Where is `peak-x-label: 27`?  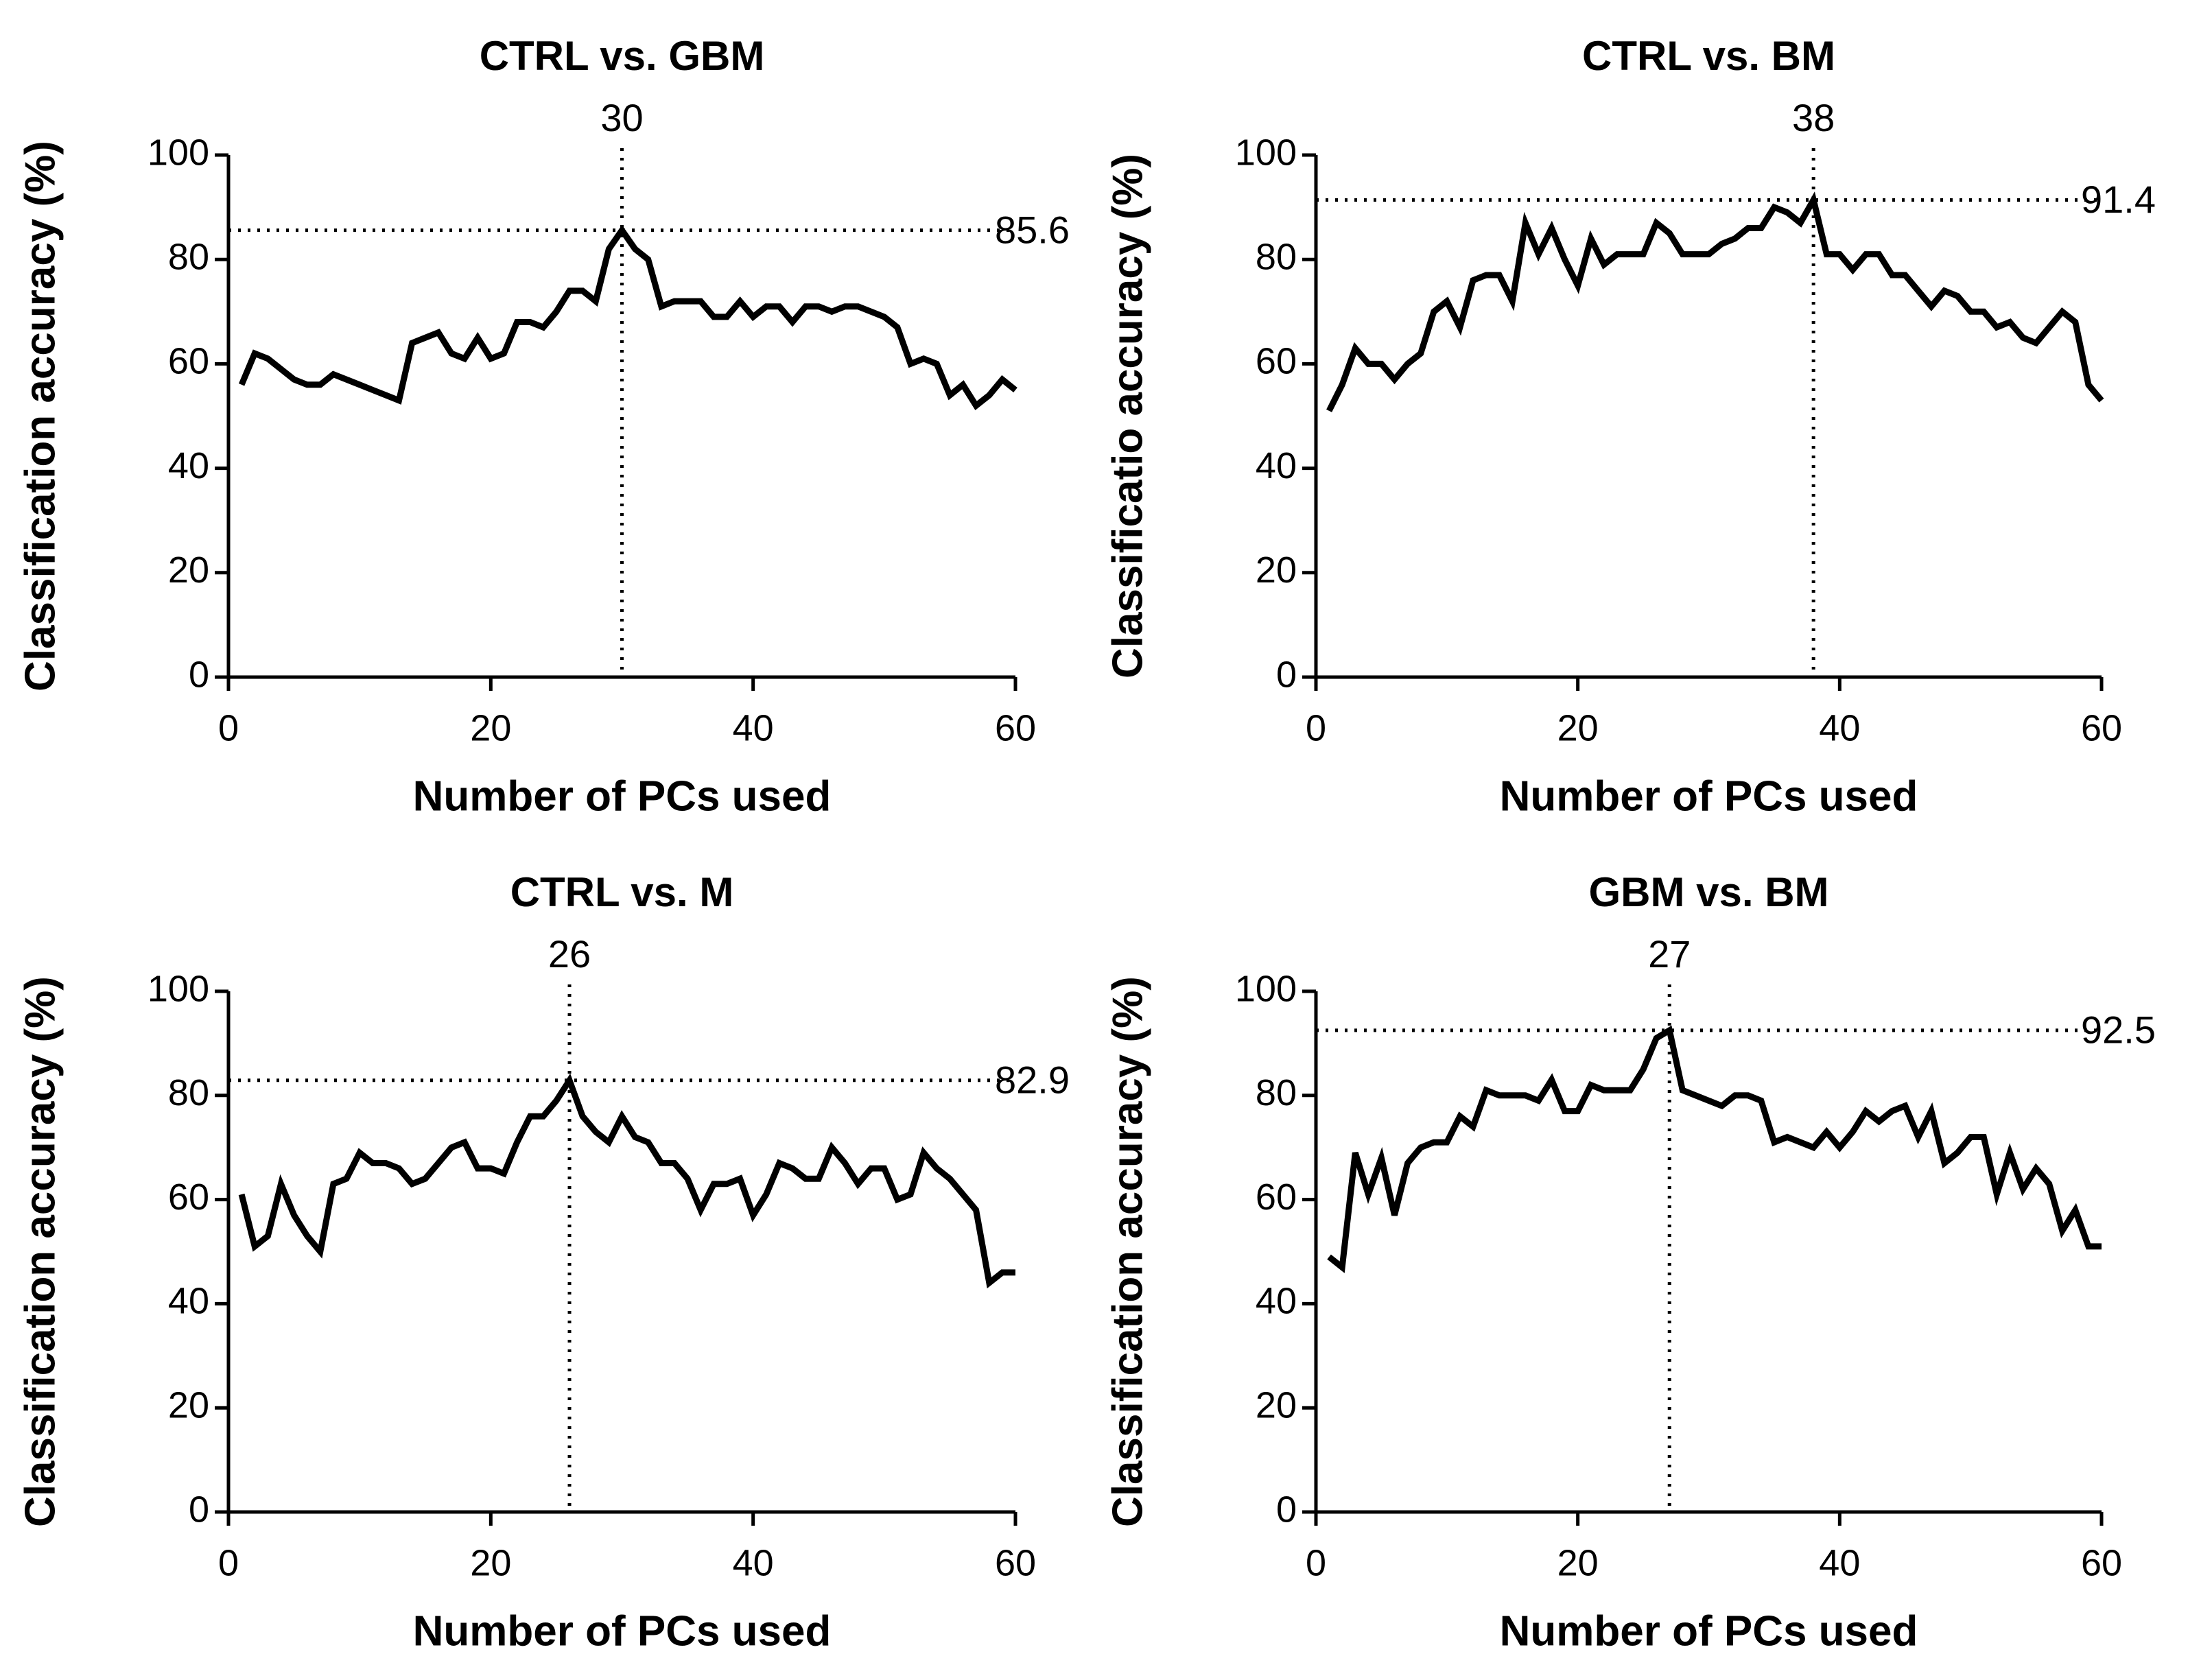
peak-x-label: 27 is located at coordinates (1669, 954).